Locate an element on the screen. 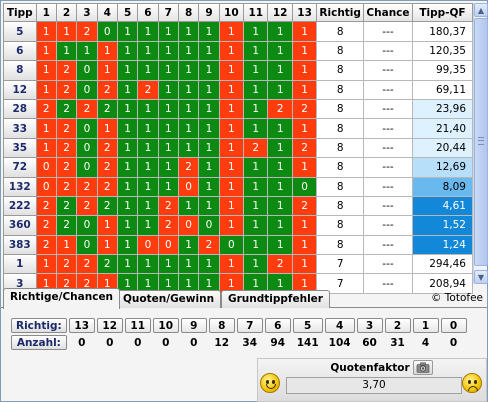 The image size is (488, 402). scroll-down-button: ▼ is located at coordinates (481, 277).